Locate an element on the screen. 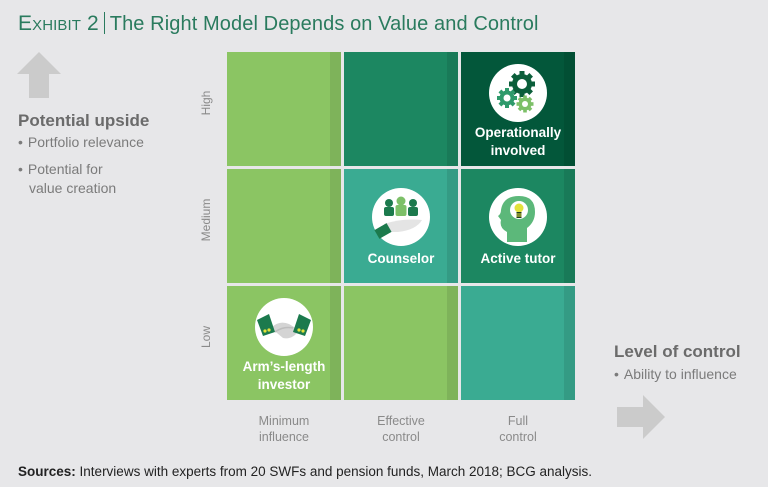 The height and width of the screenshot is (497, 768). x-tick-effective-control: Effective control is located at coordinates (401, 429).